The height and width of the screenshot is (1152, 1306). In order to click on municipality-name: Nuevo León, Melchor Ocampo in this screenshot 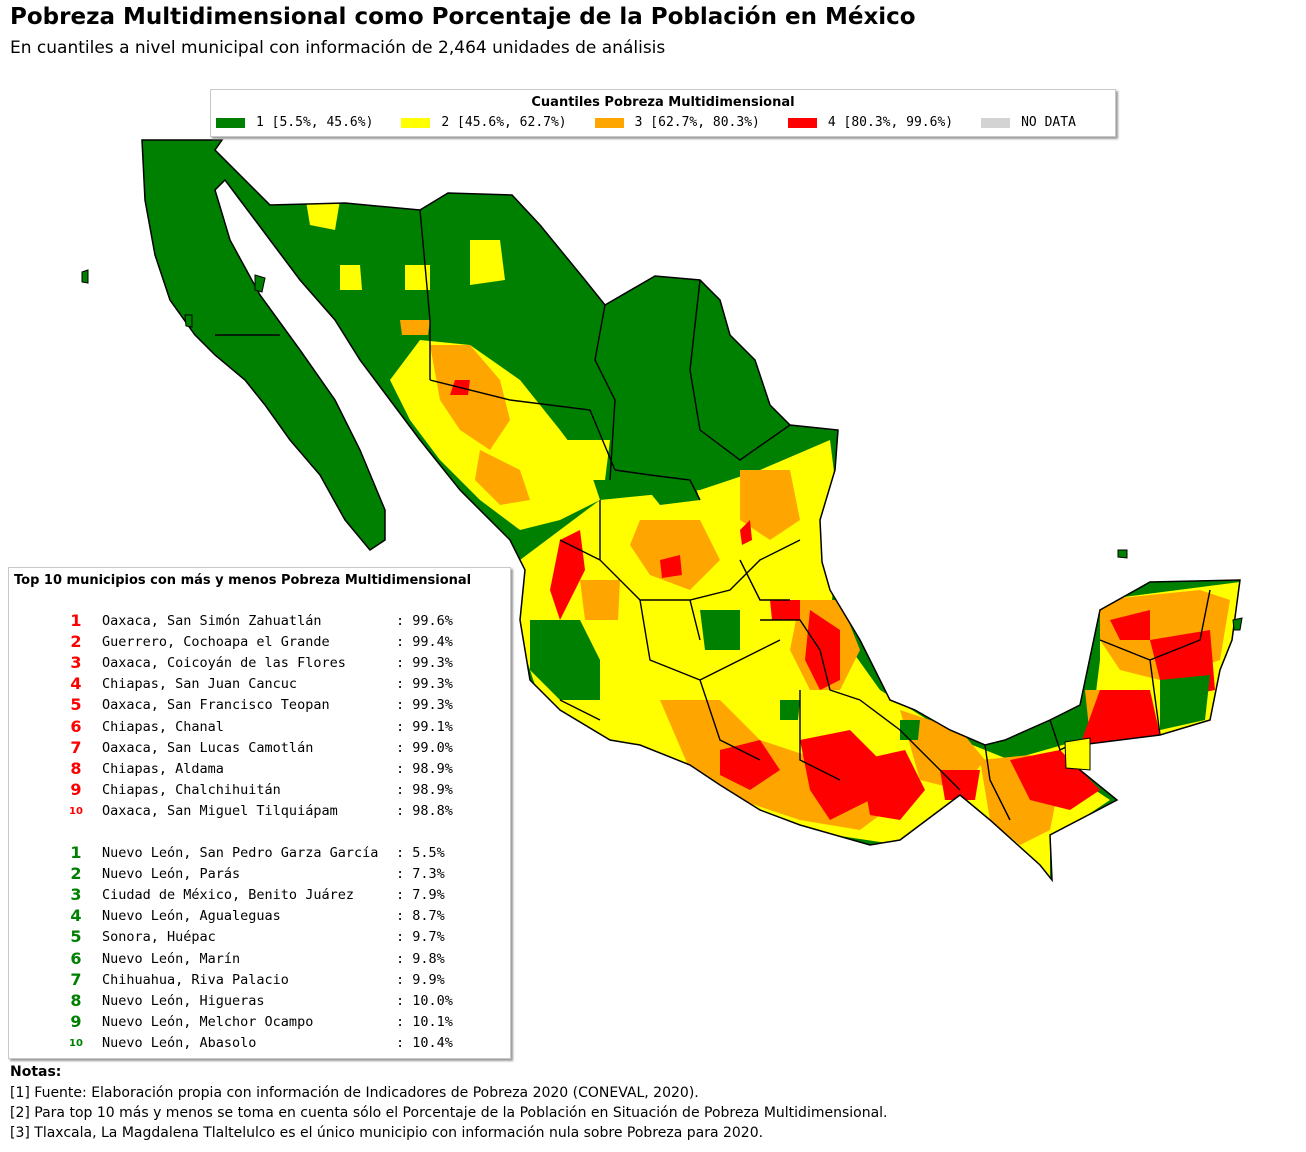, I will do `click(208, 1021)`.